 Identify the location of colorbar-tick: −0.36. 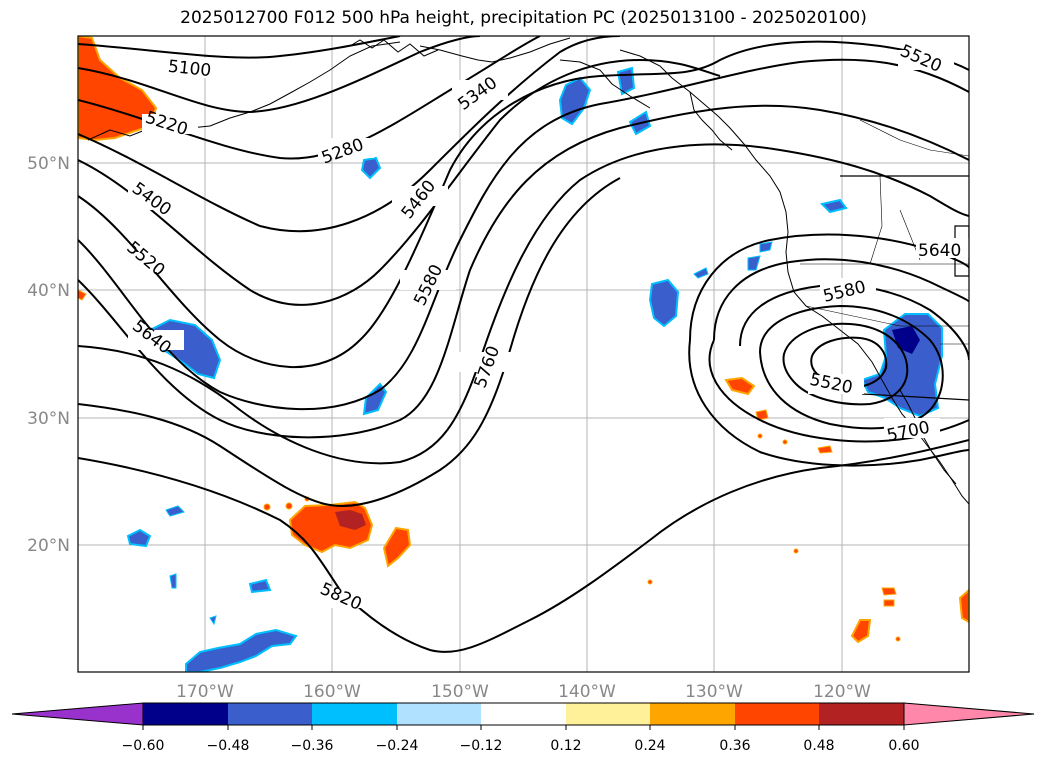
(312, 746).